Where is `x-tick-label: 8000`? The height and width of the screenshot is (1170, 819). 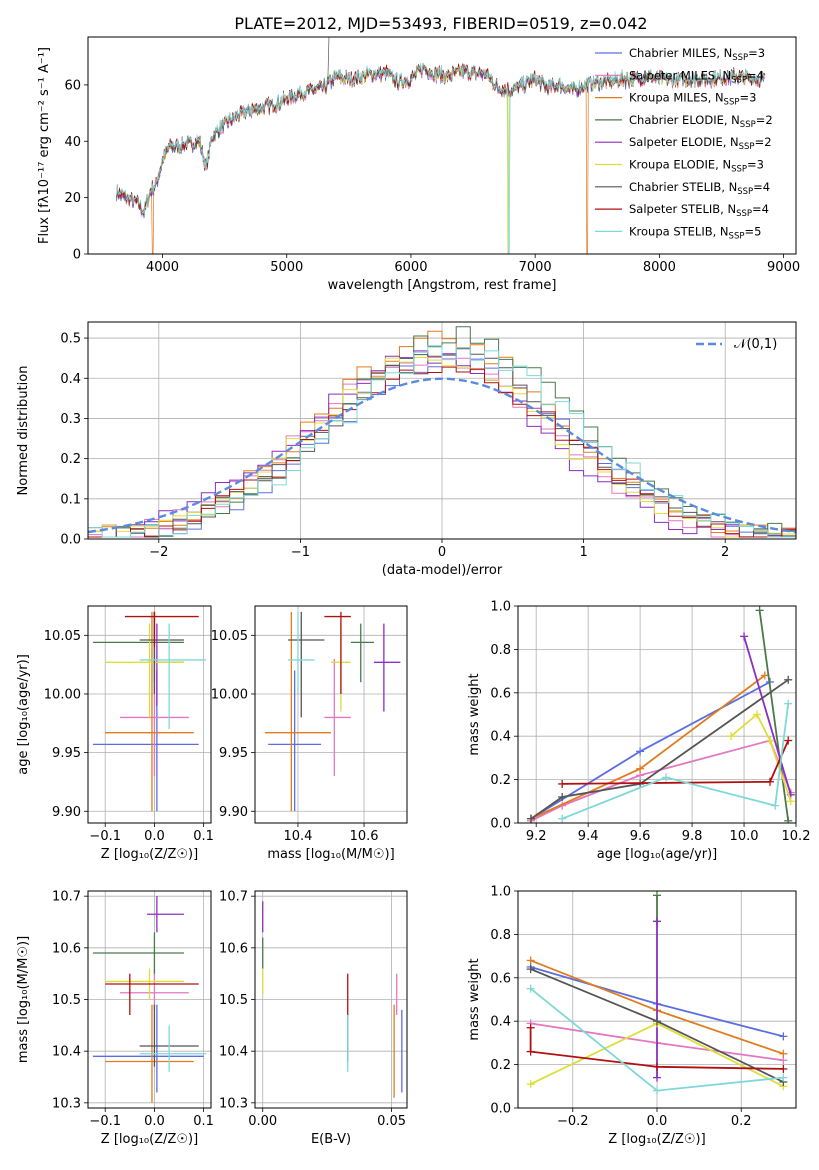 x-tick-label: 8000 is located at coordinates (659, 267).